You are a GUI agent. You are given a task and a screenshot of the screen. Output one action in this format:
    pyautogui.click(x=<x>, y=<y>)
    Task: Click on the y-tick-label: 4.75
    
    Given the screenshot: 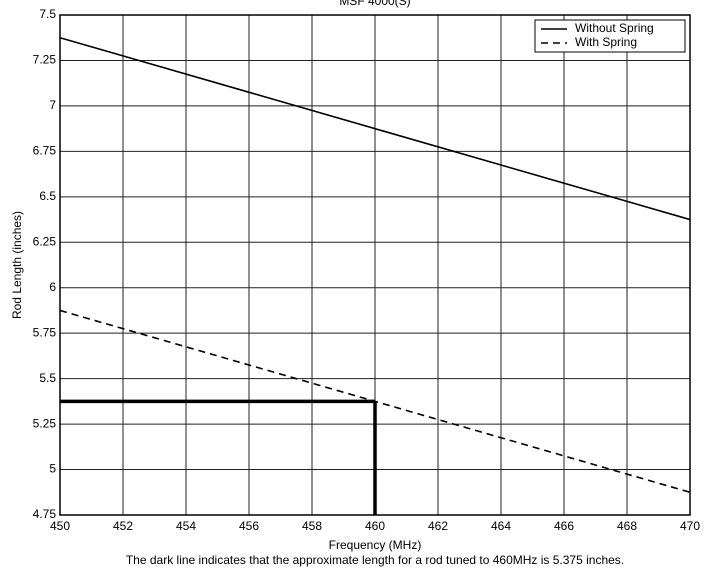 What is the action you would take?
    pyautogui.click(x=45, y=514)
    